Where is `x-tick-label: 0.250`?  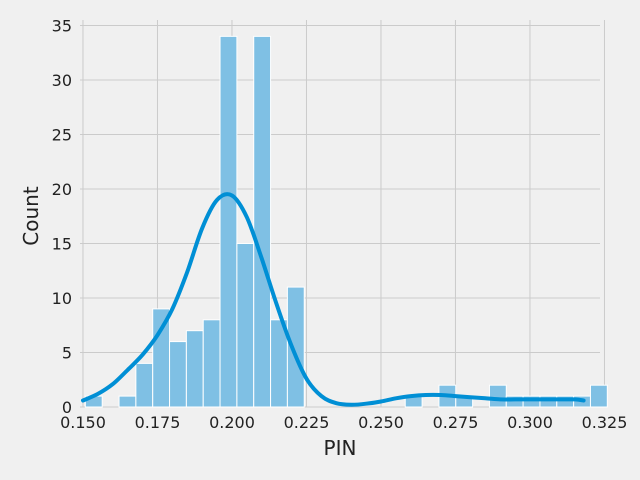 x-tick-label: 0.250 is located at coordinates (381, 422).